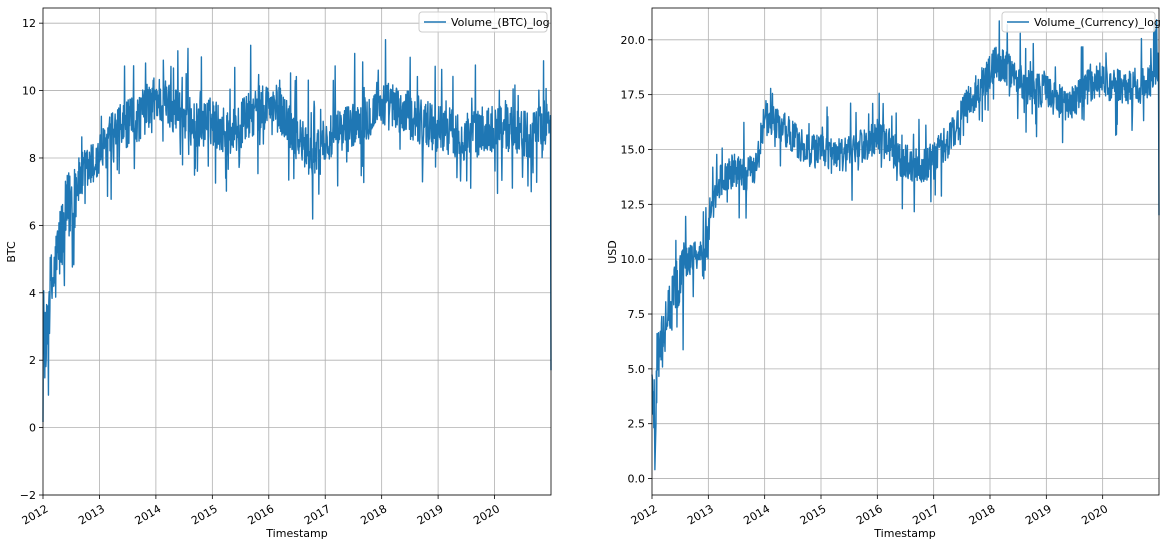 This screenshot has height=546, width=1166. Describe the element at coordinates (32, 293) in the screenshot. I see `y-tick-label: 4` at that location.